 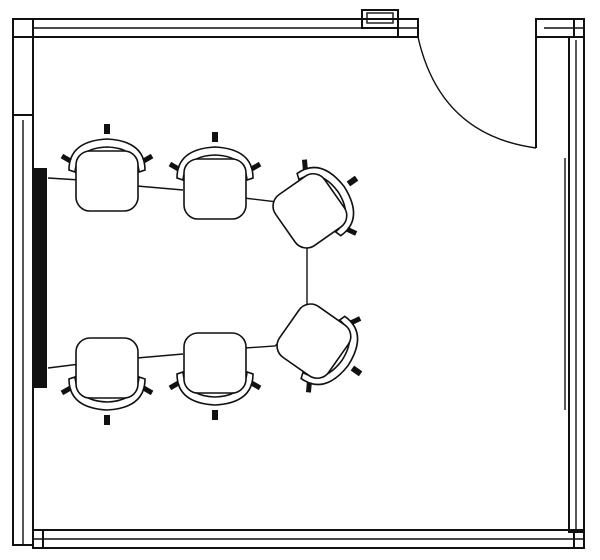 I want to click on bottom-wall, so click(x=308, y=539).